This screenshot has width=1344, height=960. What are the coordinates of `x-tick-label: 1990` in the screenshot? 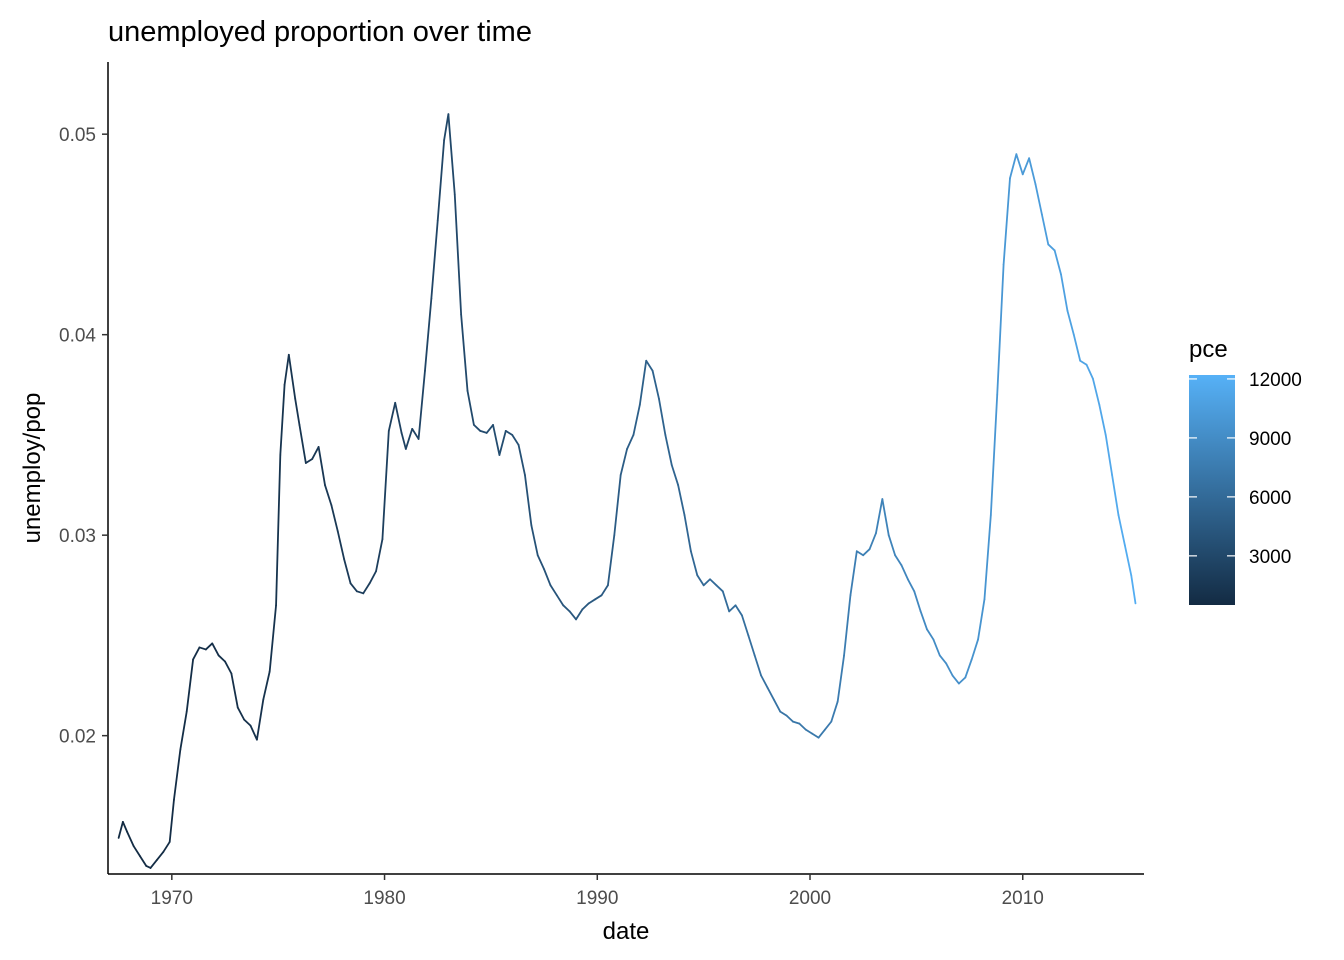 It's located at (597, 898).